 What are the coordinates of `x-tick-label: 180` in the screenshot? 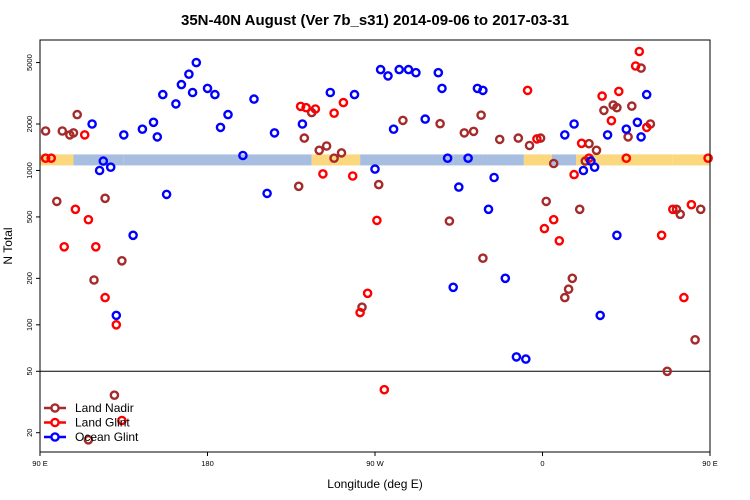 It's located at (207, 463).